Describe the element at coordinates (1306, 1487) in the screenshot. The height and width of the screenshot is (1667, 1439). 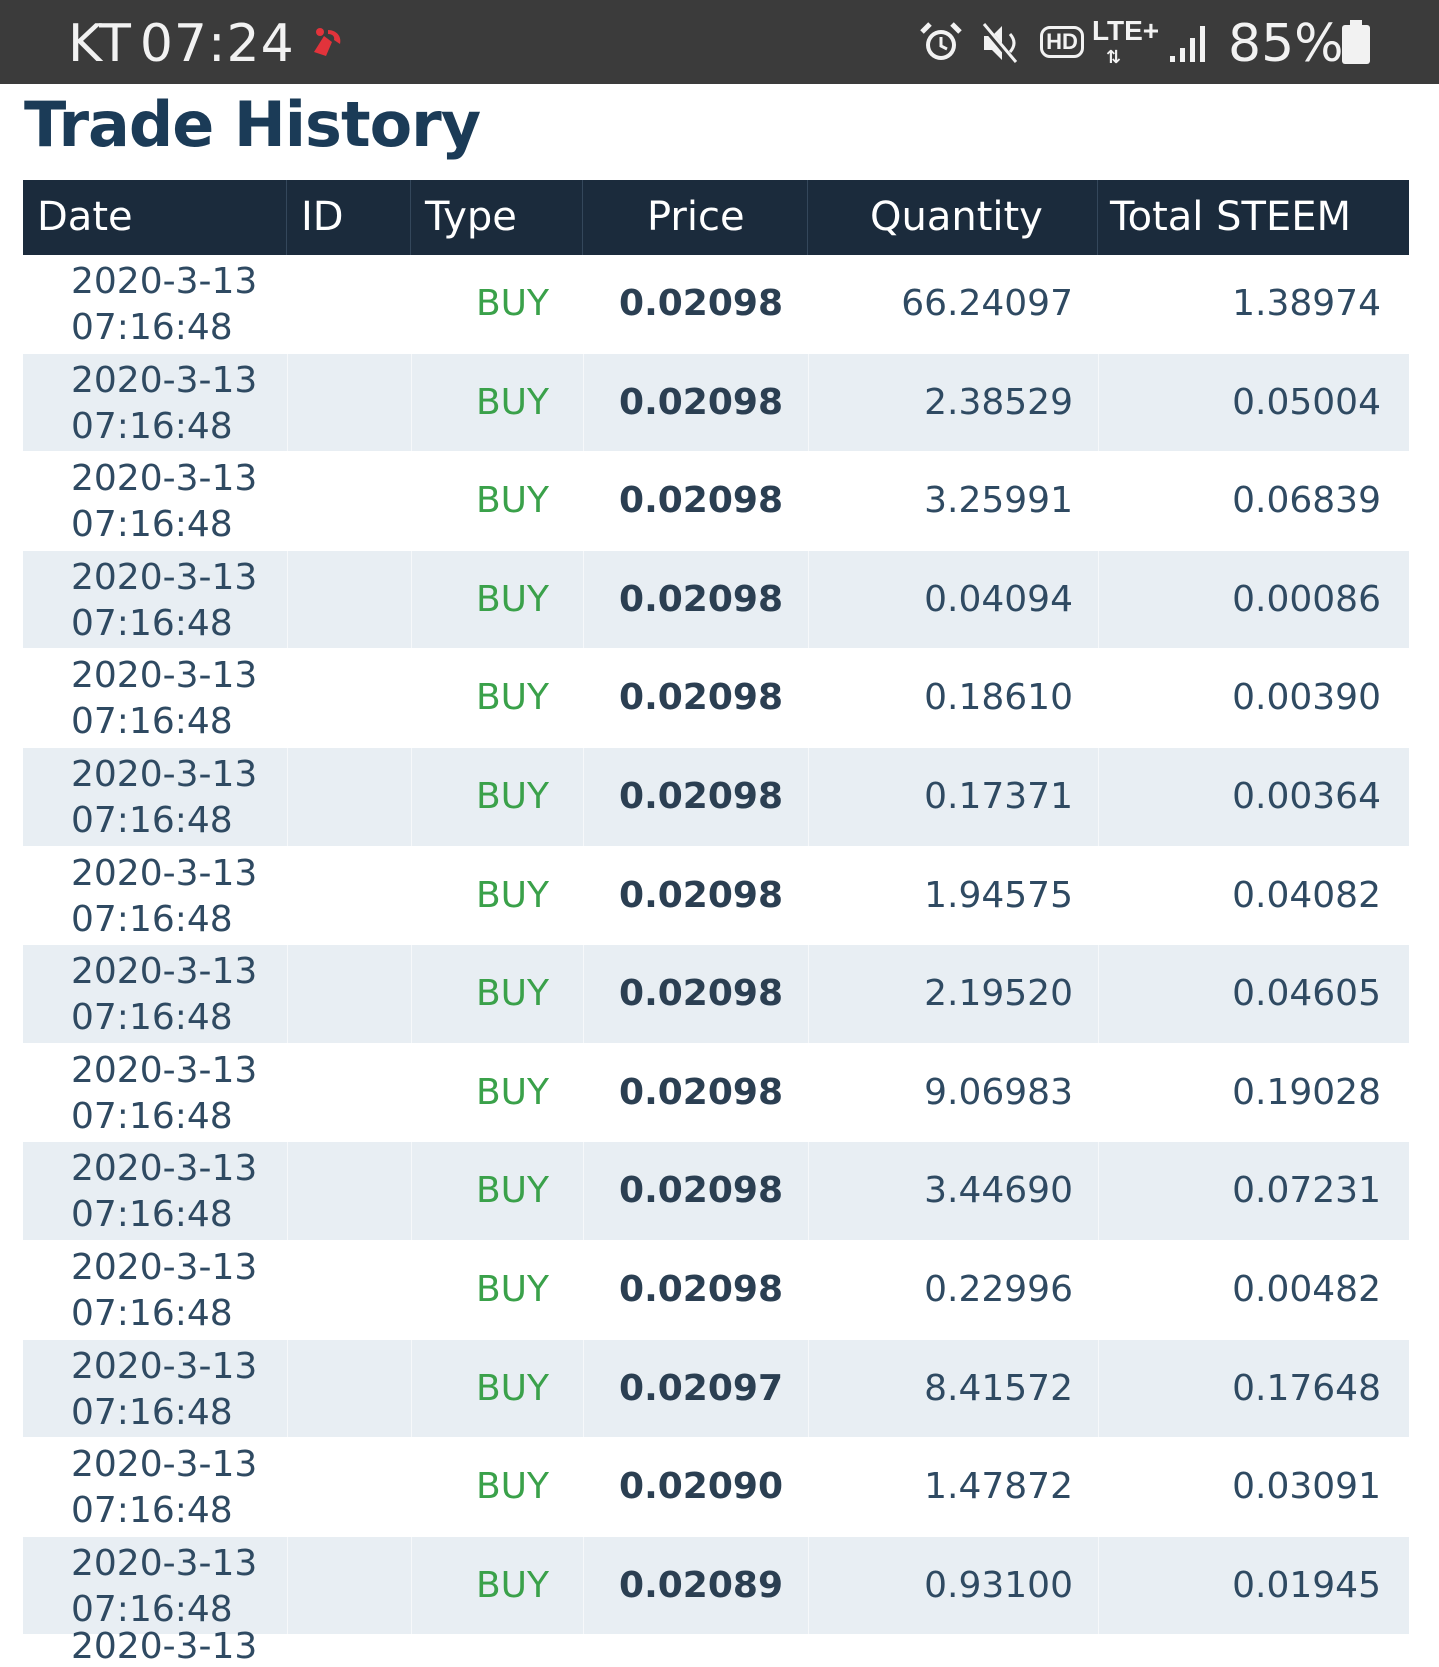
I see `cell-total-steem: 0.03091` at that location.